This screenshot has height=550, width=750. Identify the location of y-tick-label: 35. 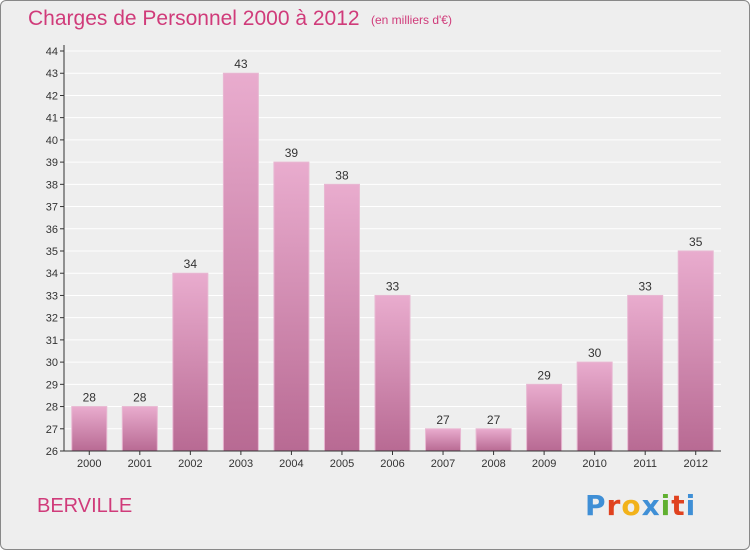
(52, 252).